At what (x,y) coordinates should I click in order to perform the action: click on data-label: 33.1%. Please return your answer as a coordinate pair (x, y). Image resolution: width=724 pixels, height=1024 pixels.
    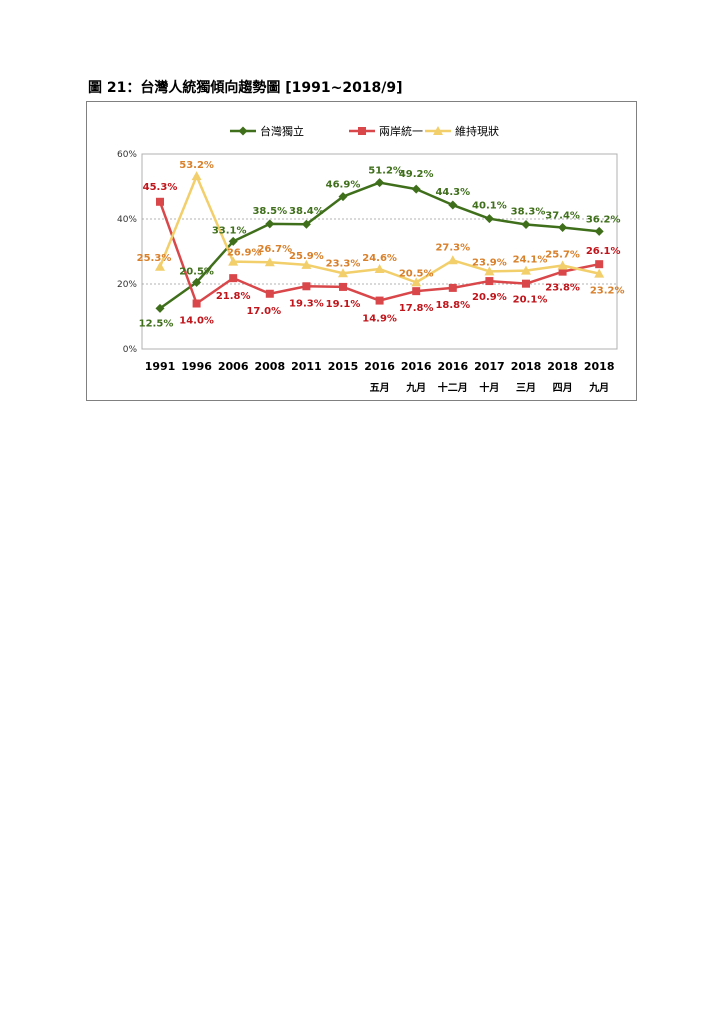
    Looking at the image, I should click on (229, 230).